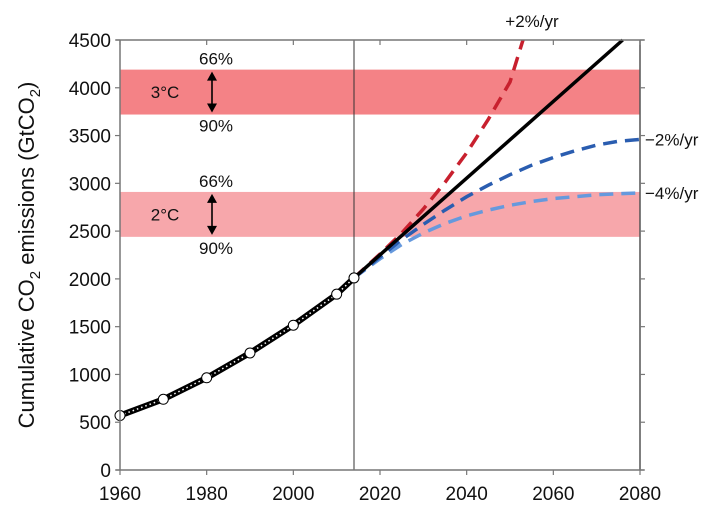 This screenshot has height=518, width=725. What do you see at coordinates (640, 494) in the screenshot?
I see `x-tick-label: 2080` at bounding box center [640, 494].